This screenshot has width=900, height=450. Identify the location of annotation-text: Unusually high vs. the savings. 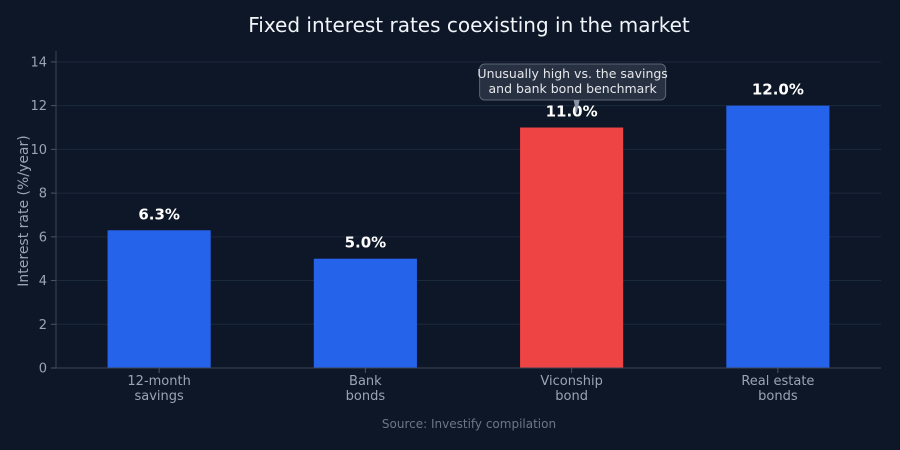
(572, 73).